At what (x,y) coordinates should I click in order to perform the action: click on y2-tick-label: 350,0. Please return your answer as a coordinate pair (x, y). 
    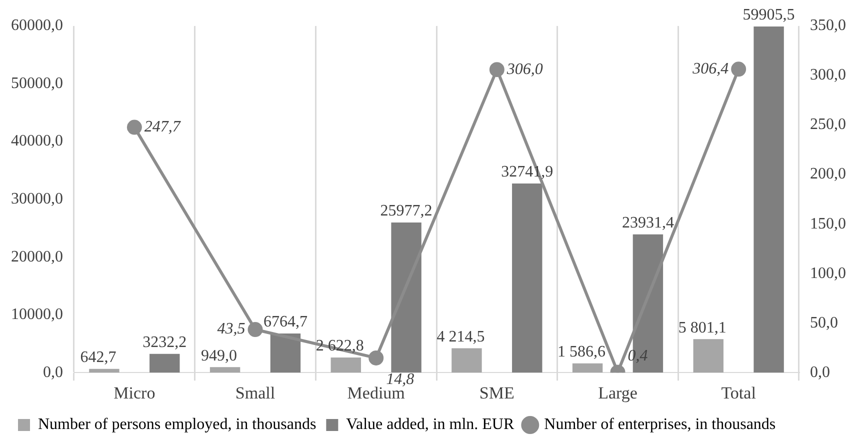
    Looking at the image, I should click on (828, 25).